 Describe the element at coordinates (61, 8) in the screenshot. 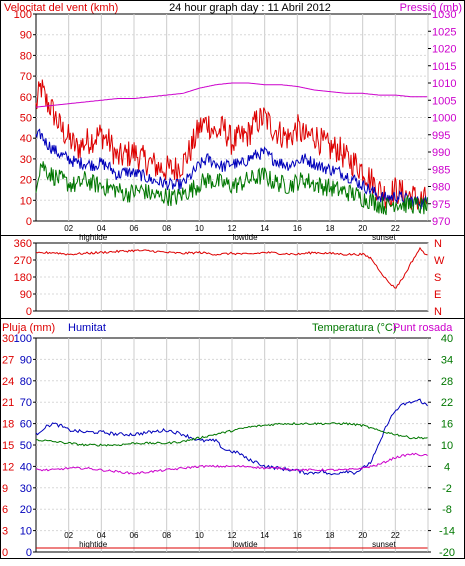

I see `wind-speed-axis-label: Velocitat del vent (kmh)` at that location.